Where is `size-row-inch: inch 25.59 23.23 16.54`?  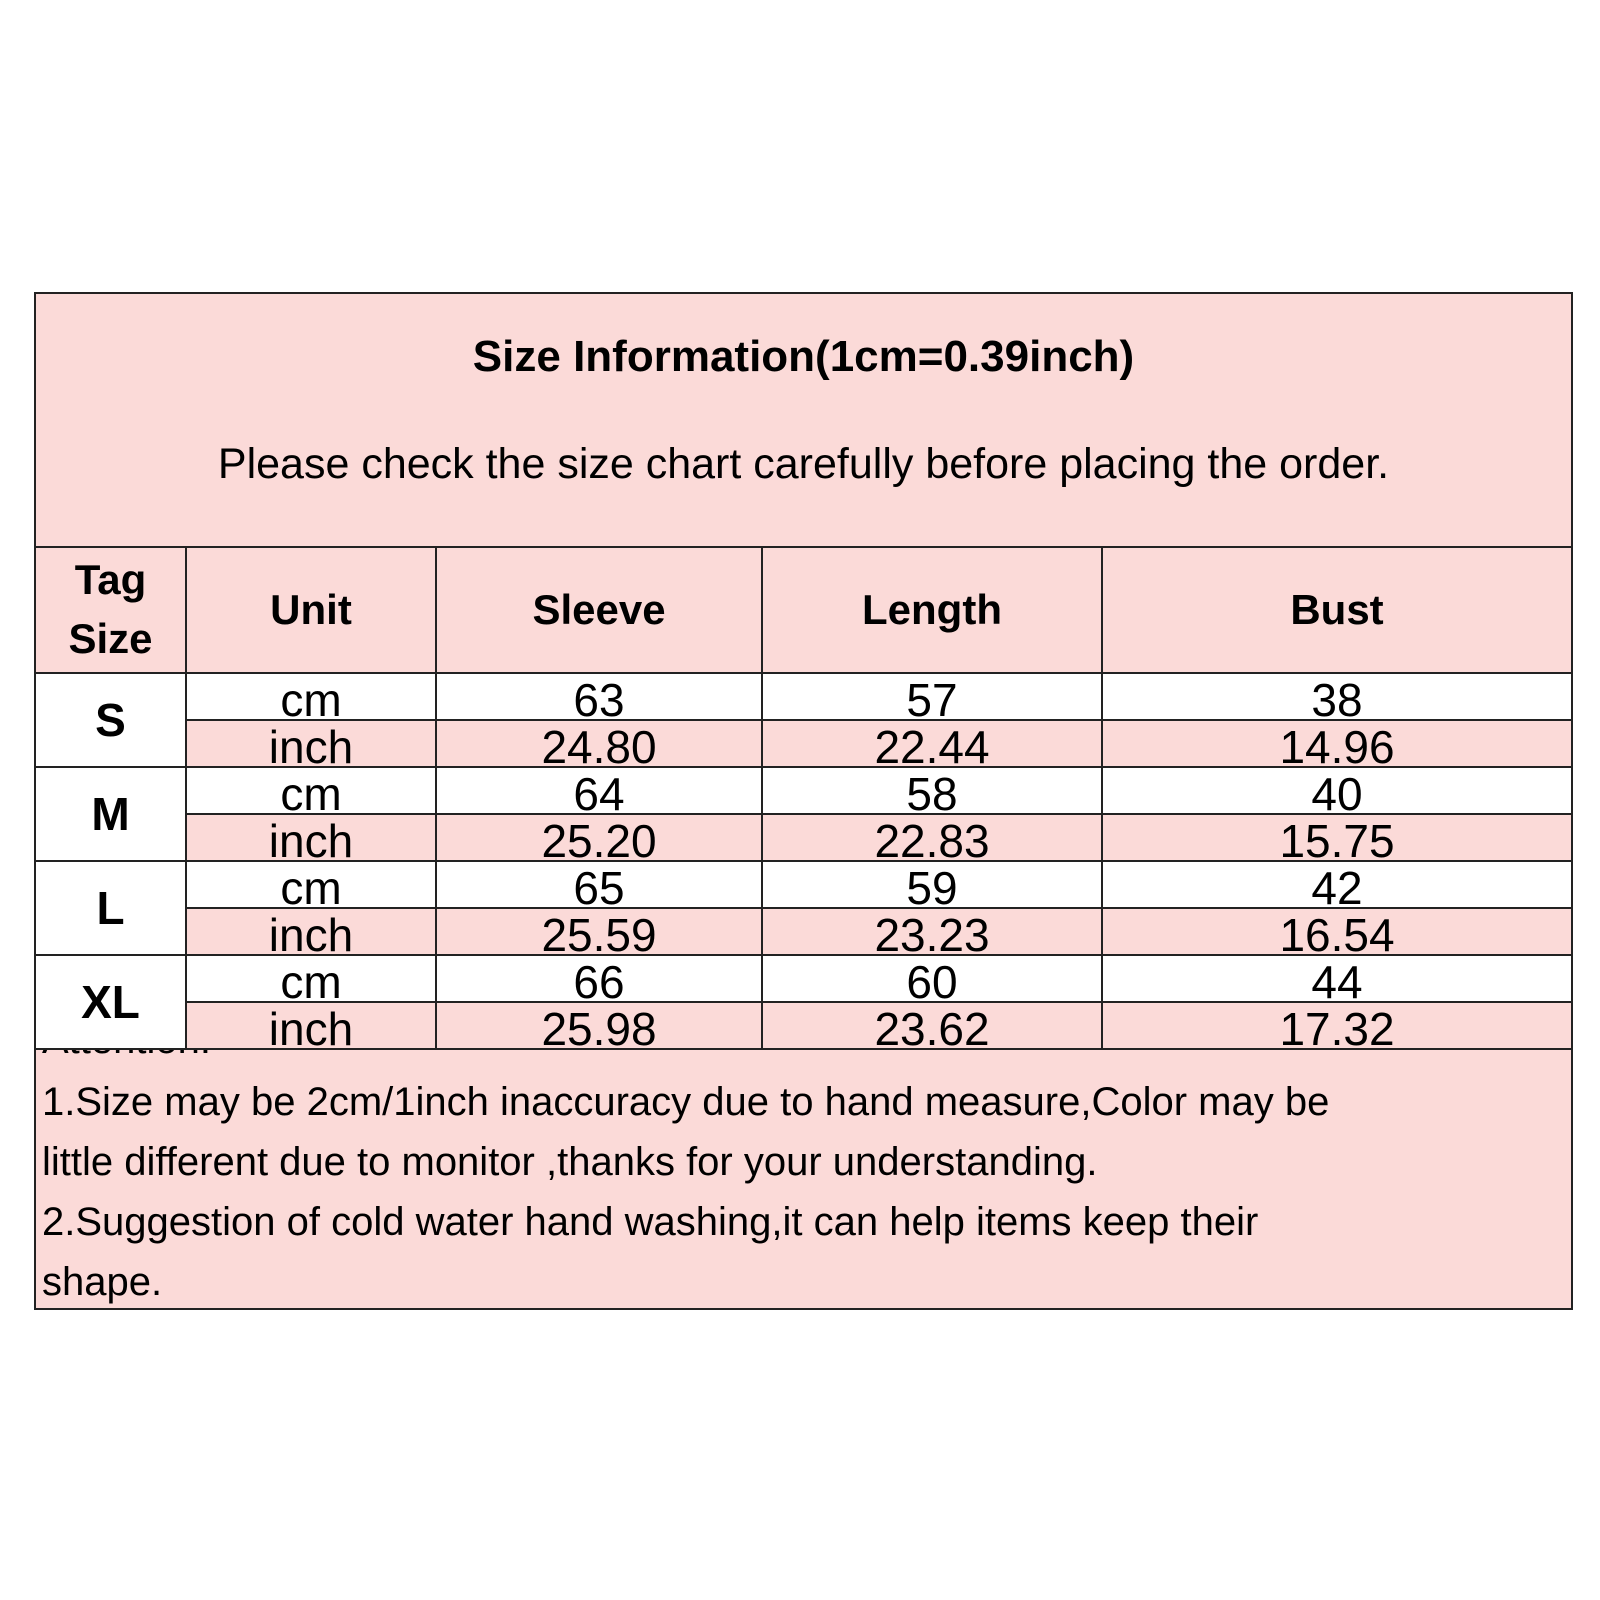 size-row-inch: inch 25.59 23.23 16.54 is located at coordinates (803, 931).